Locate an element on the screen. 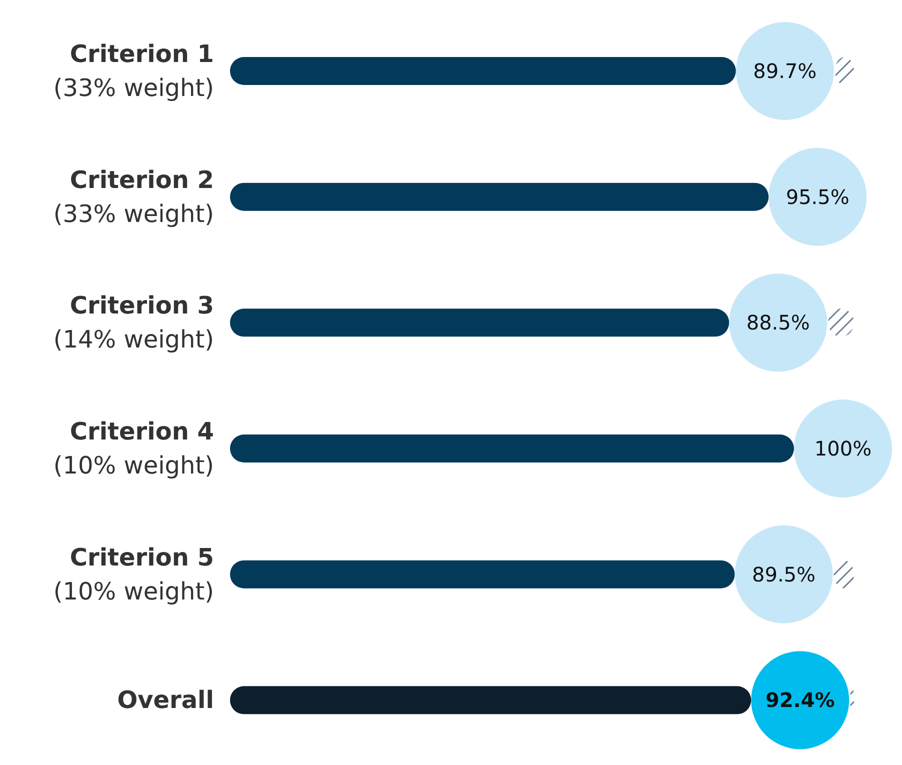 The width and height of the screenshot is (902, 765). data-label: 92.4% is located at coordinates (800, 700).